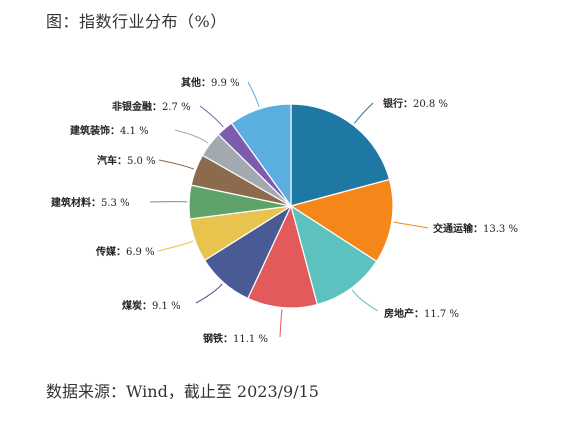 Image resolution: width=587 pixels, height=422 pixels. Describe the element at coordinates (136, 21) in the screenshot. I see `chart-title: 图：指数行业分布（%）` at that location.